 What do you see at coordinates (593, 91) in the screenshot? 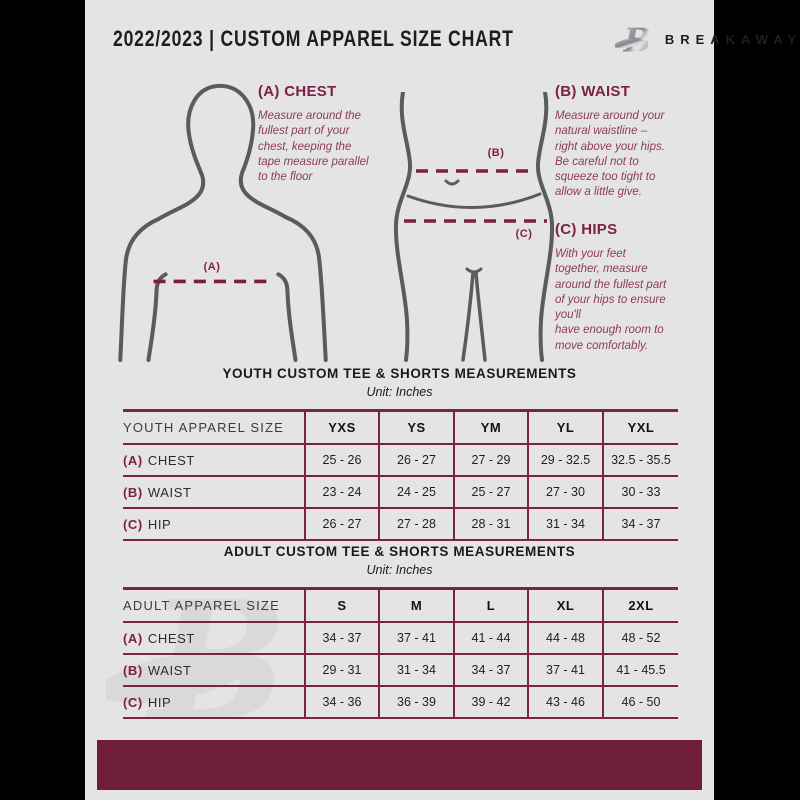
I see `waist-guide-heading: (B) WAIST` at bounding box center [593, 91].